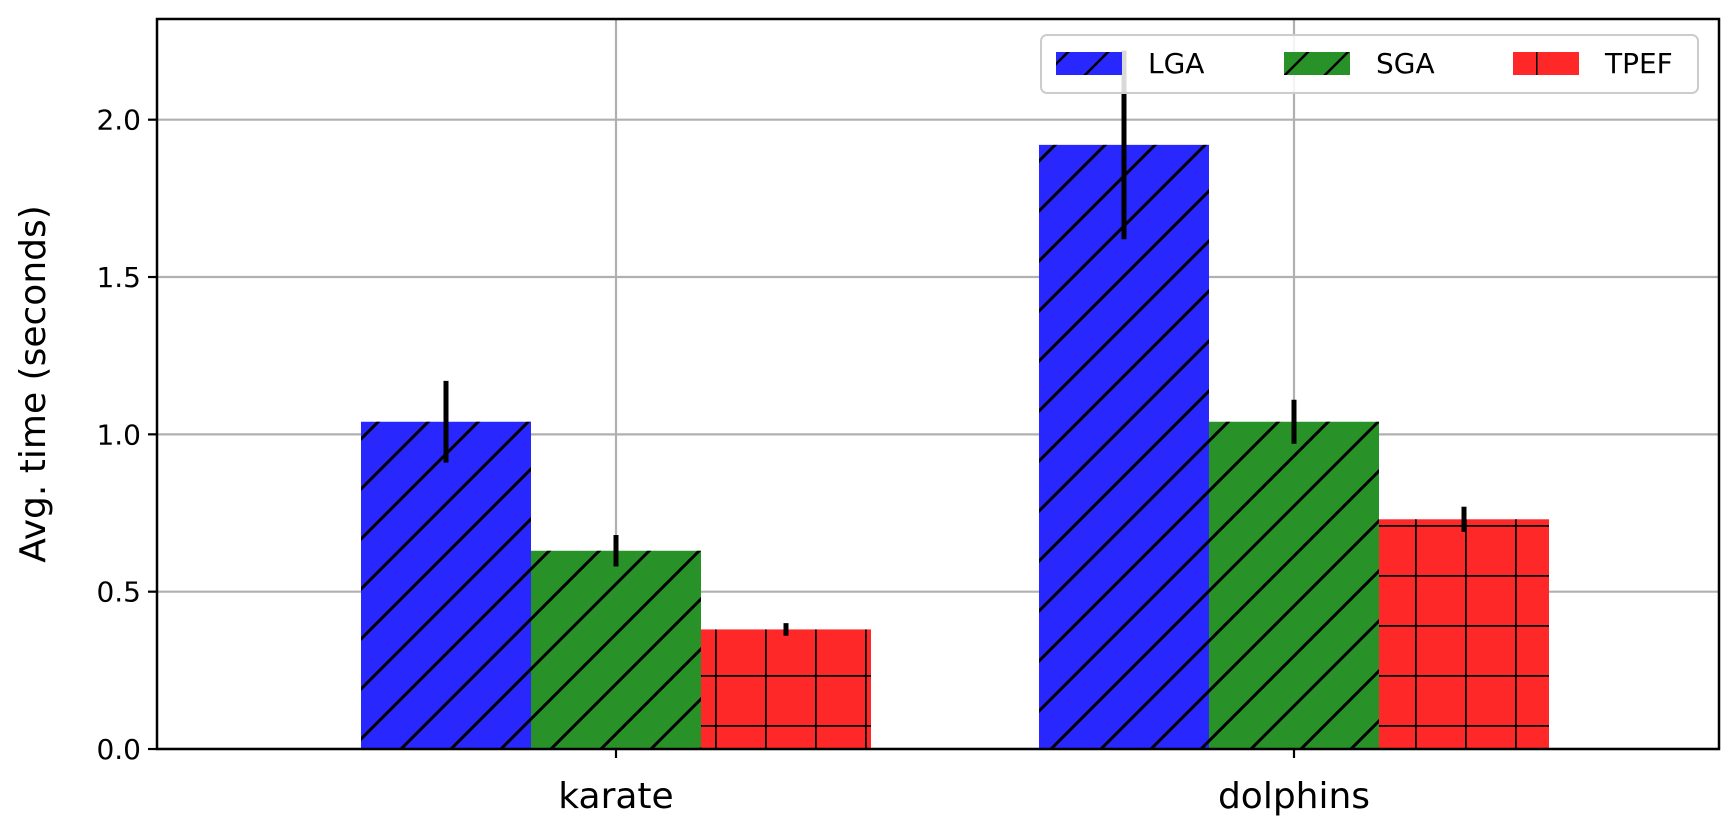 This screenshot has height=832, width=1732. What do you see at coordinates (1089, 63) in the screenshot?
I see `legend-swatch-hatch-lga` at bounding box center [1089, 63].